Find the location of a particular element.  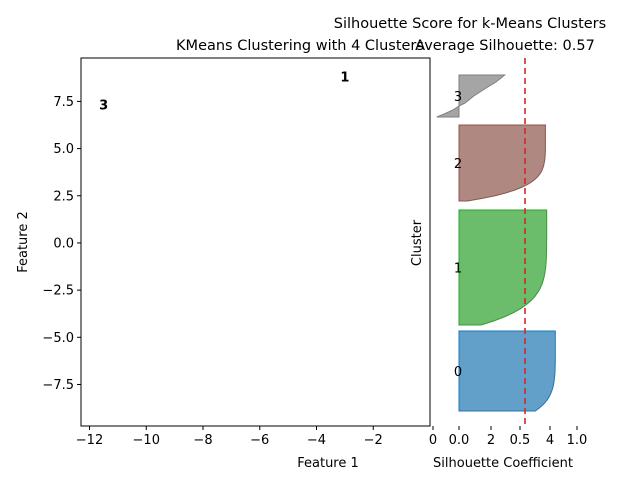

silhouette-cluster-label: 0 is located at coordinates (458, 372).